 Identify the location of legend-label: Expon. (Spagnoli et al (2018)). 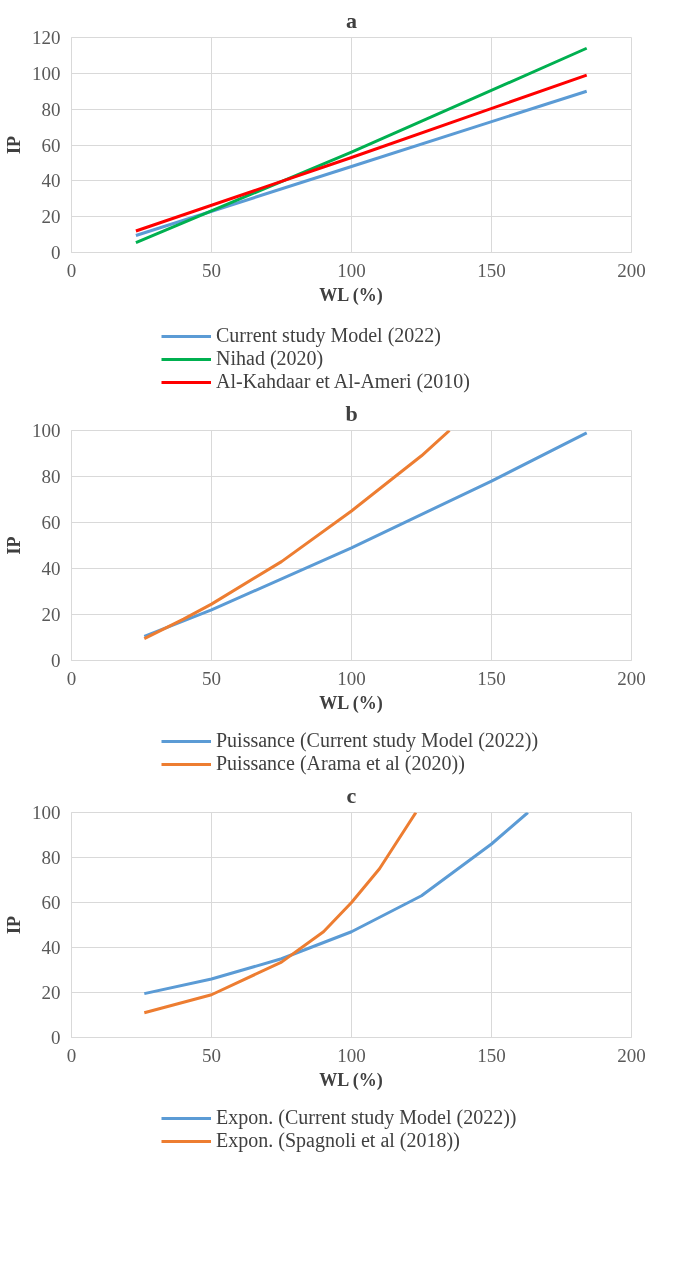
(338, 1140).